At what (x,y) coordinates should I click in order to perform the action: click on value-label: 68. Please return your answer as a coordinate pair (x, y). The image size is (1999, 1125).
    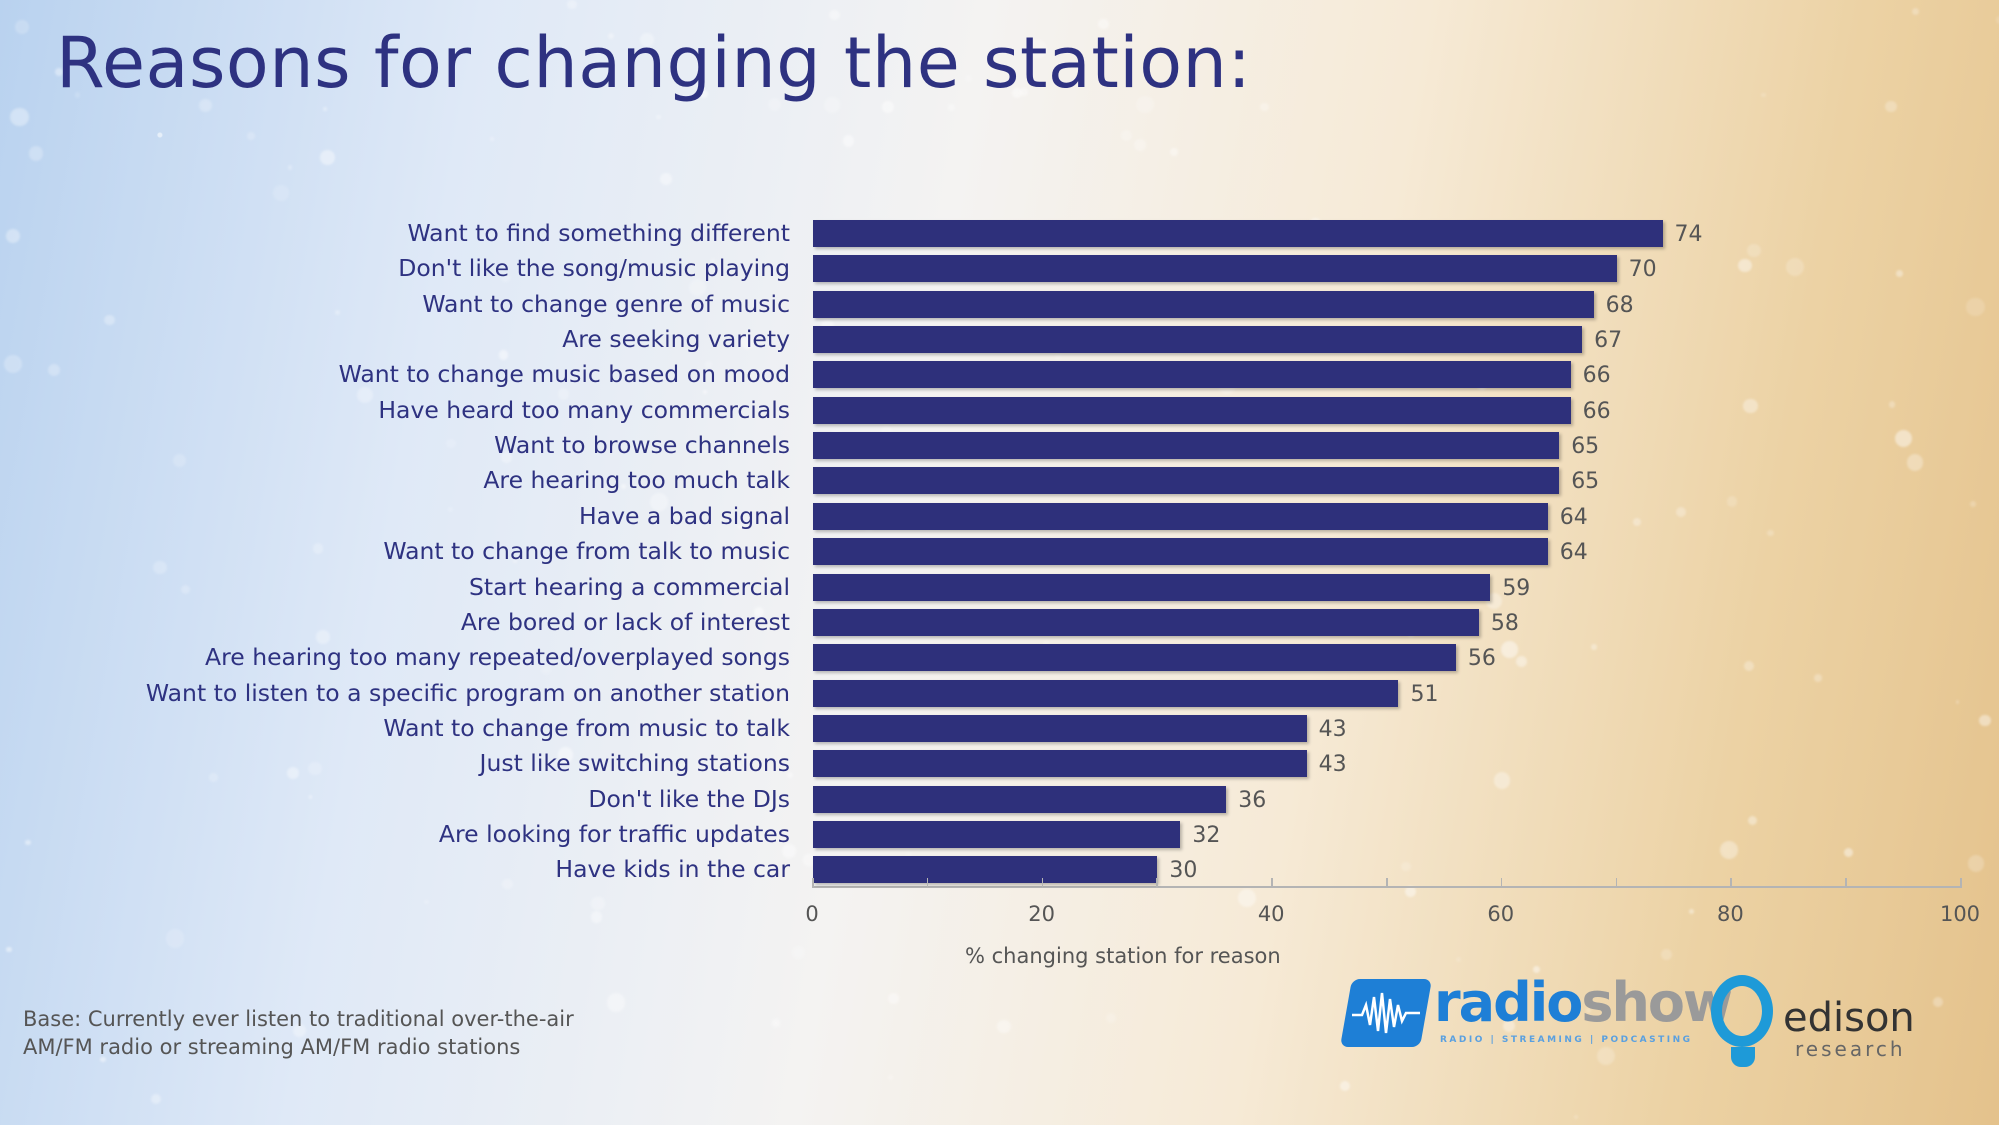
    Looking at the image, I should click on (1619, 305).